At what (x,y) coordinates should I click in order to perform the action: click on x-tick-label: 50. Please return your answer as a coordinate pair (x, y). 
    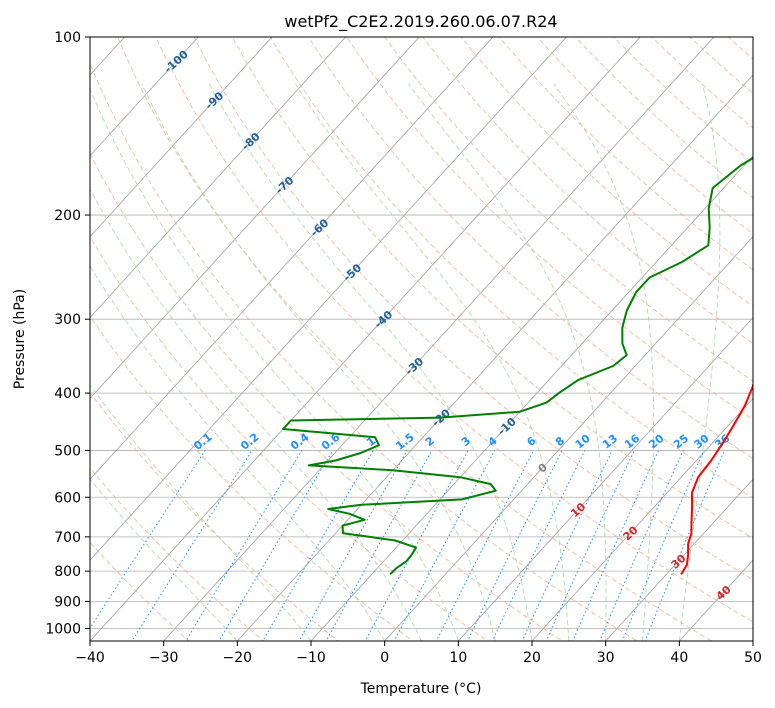
    Looking at the image, I should click on (753, 658).